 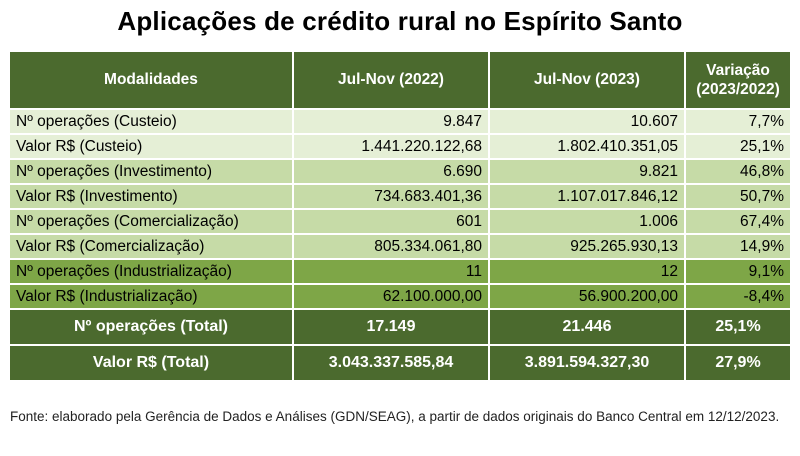 What do you see at coordinates (391, 146) in the screenshot?
I see `value-2022: 1.441.220.122,68` at bounding box center [391, 146].